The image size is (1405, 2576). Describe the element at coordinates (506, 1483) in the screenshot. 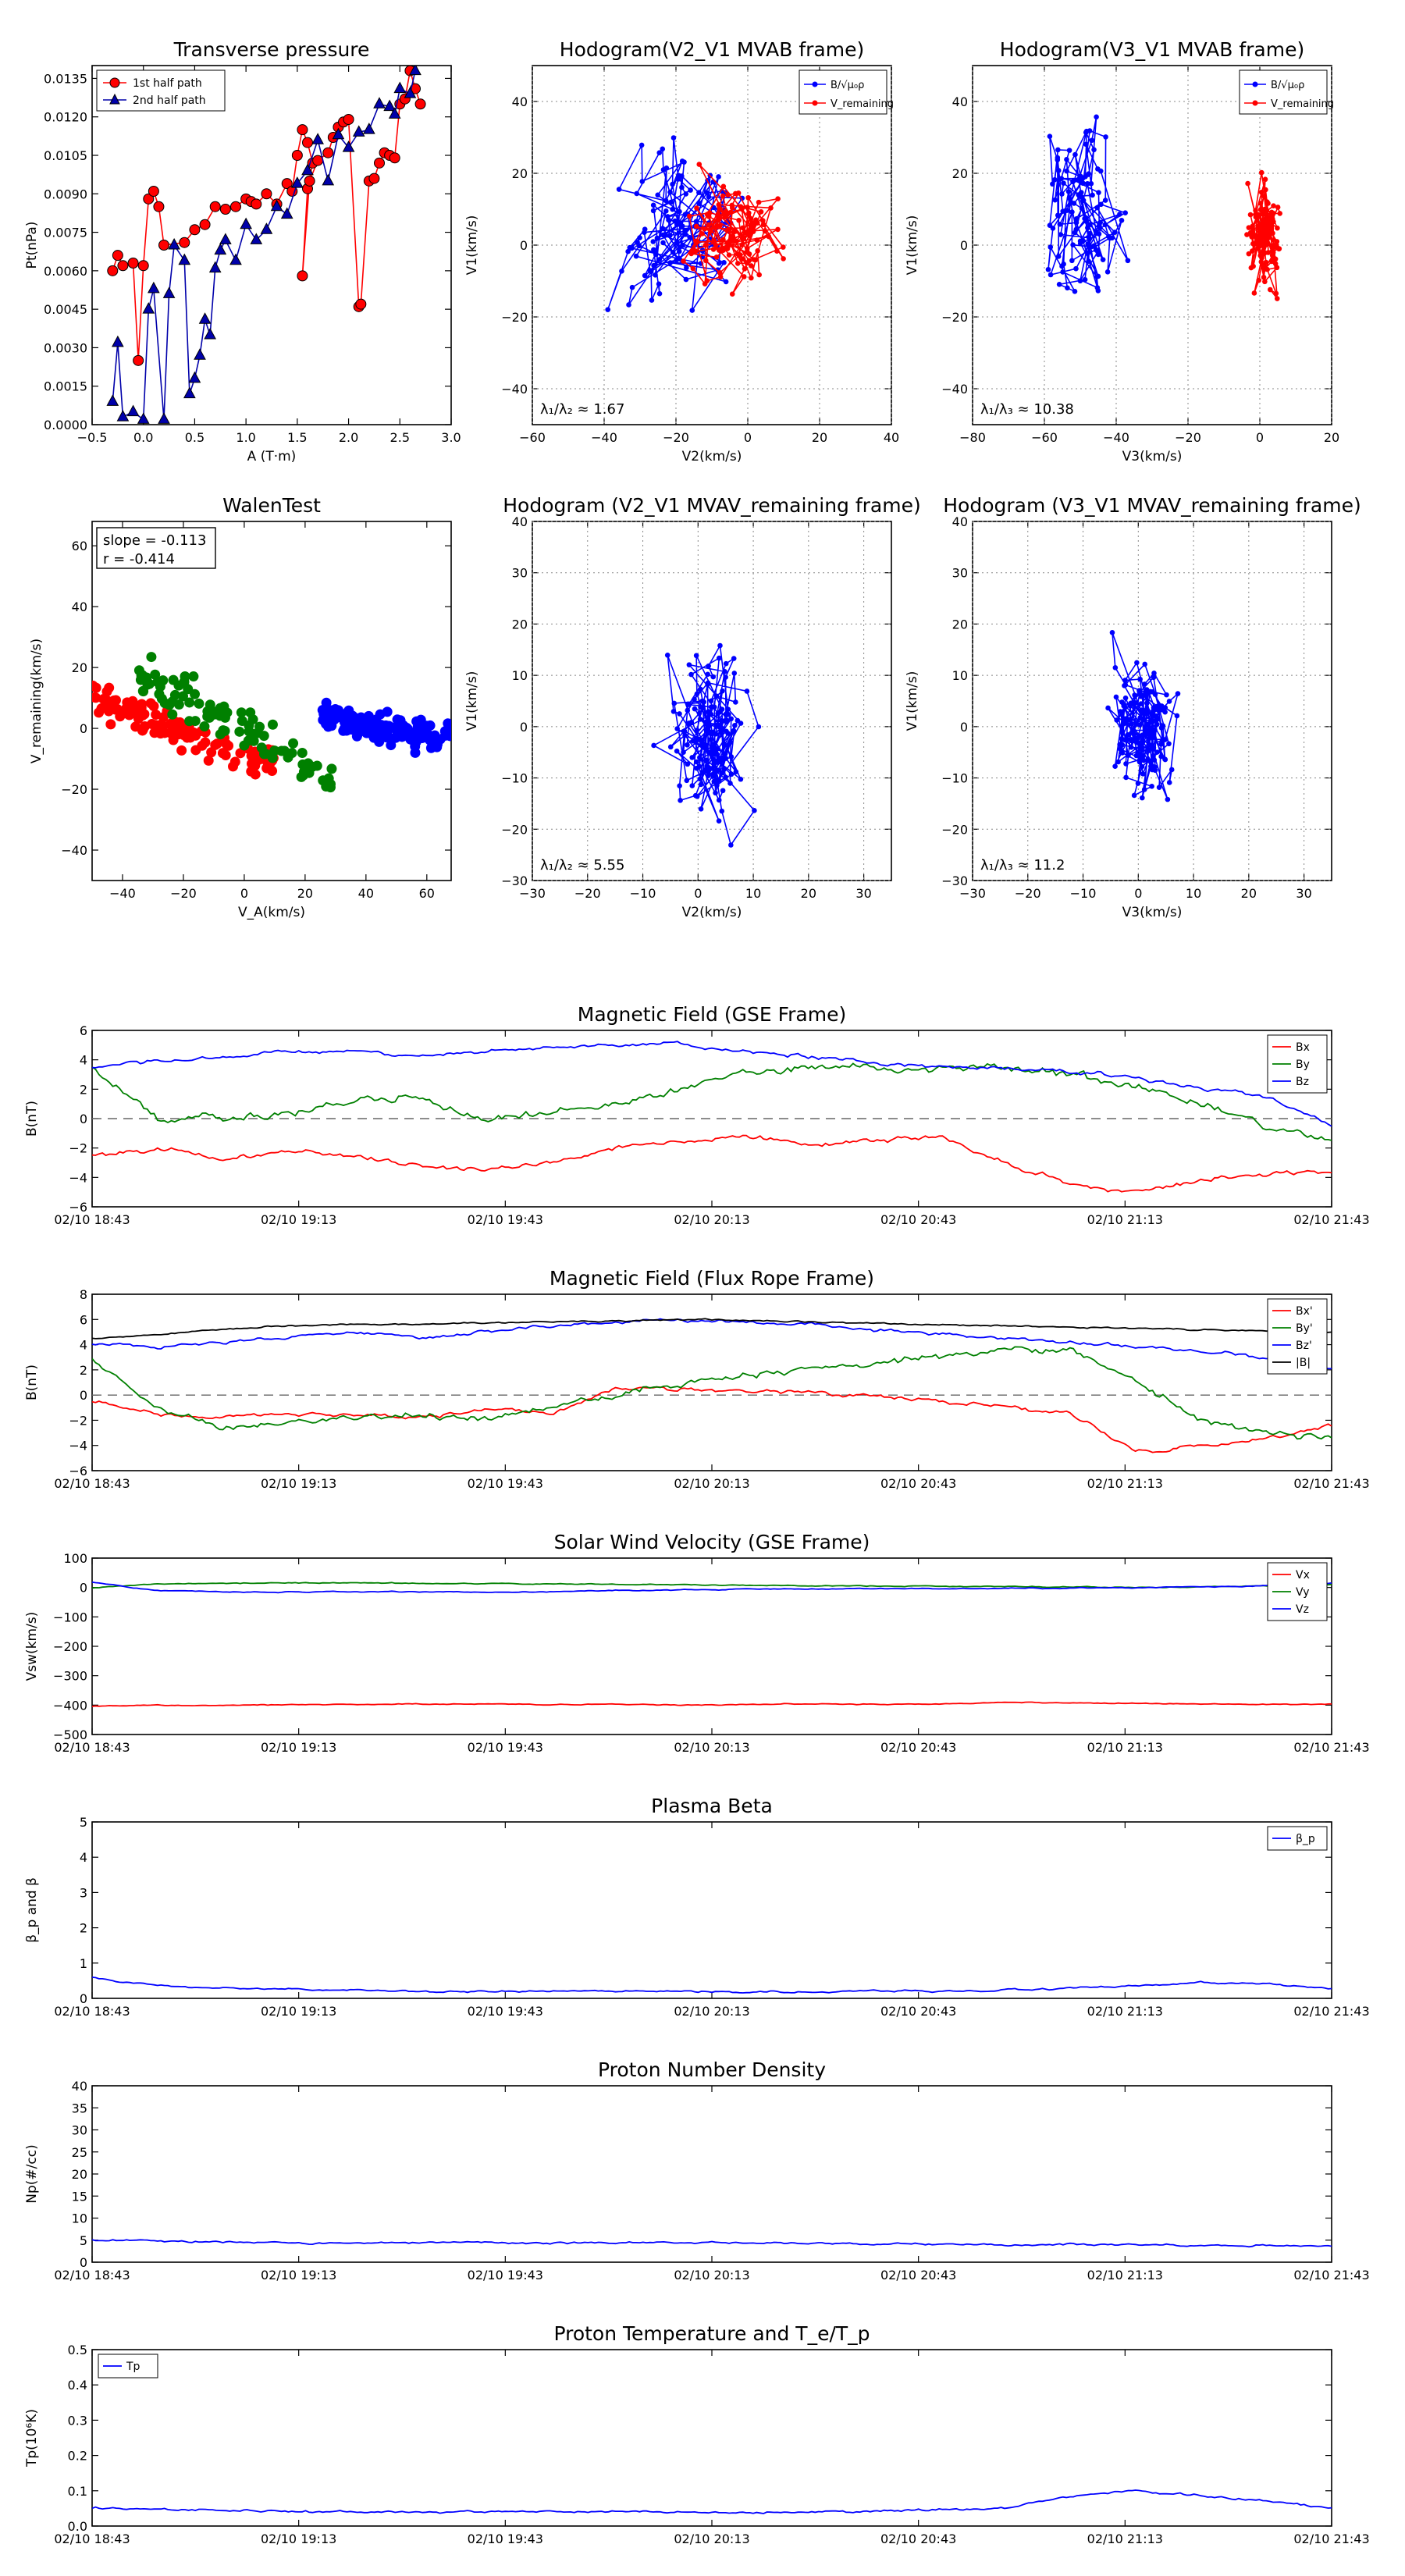

I see `x-tick-label: 02/10 19:43` at that location.